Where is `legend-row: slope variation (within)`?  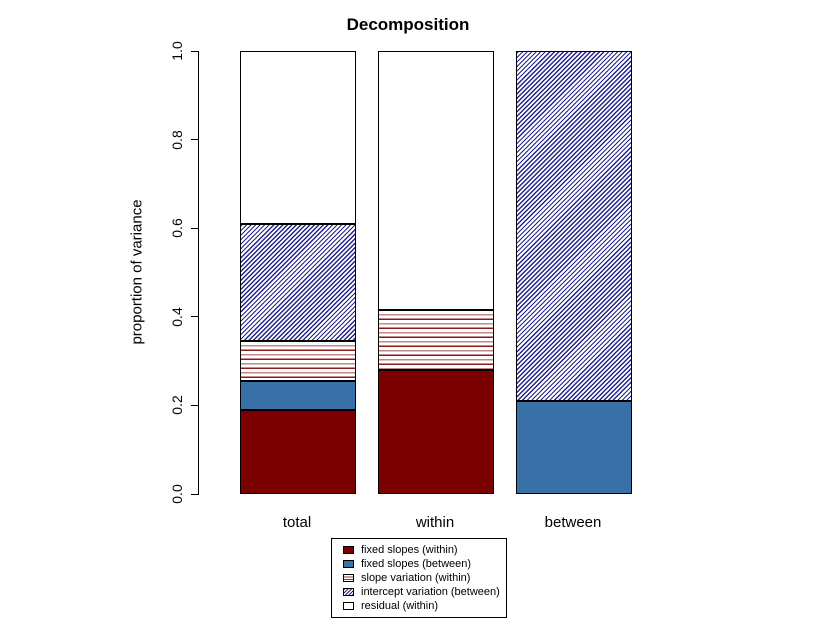 legend-row: slope variation (within) is located at coordinates (424, 578).